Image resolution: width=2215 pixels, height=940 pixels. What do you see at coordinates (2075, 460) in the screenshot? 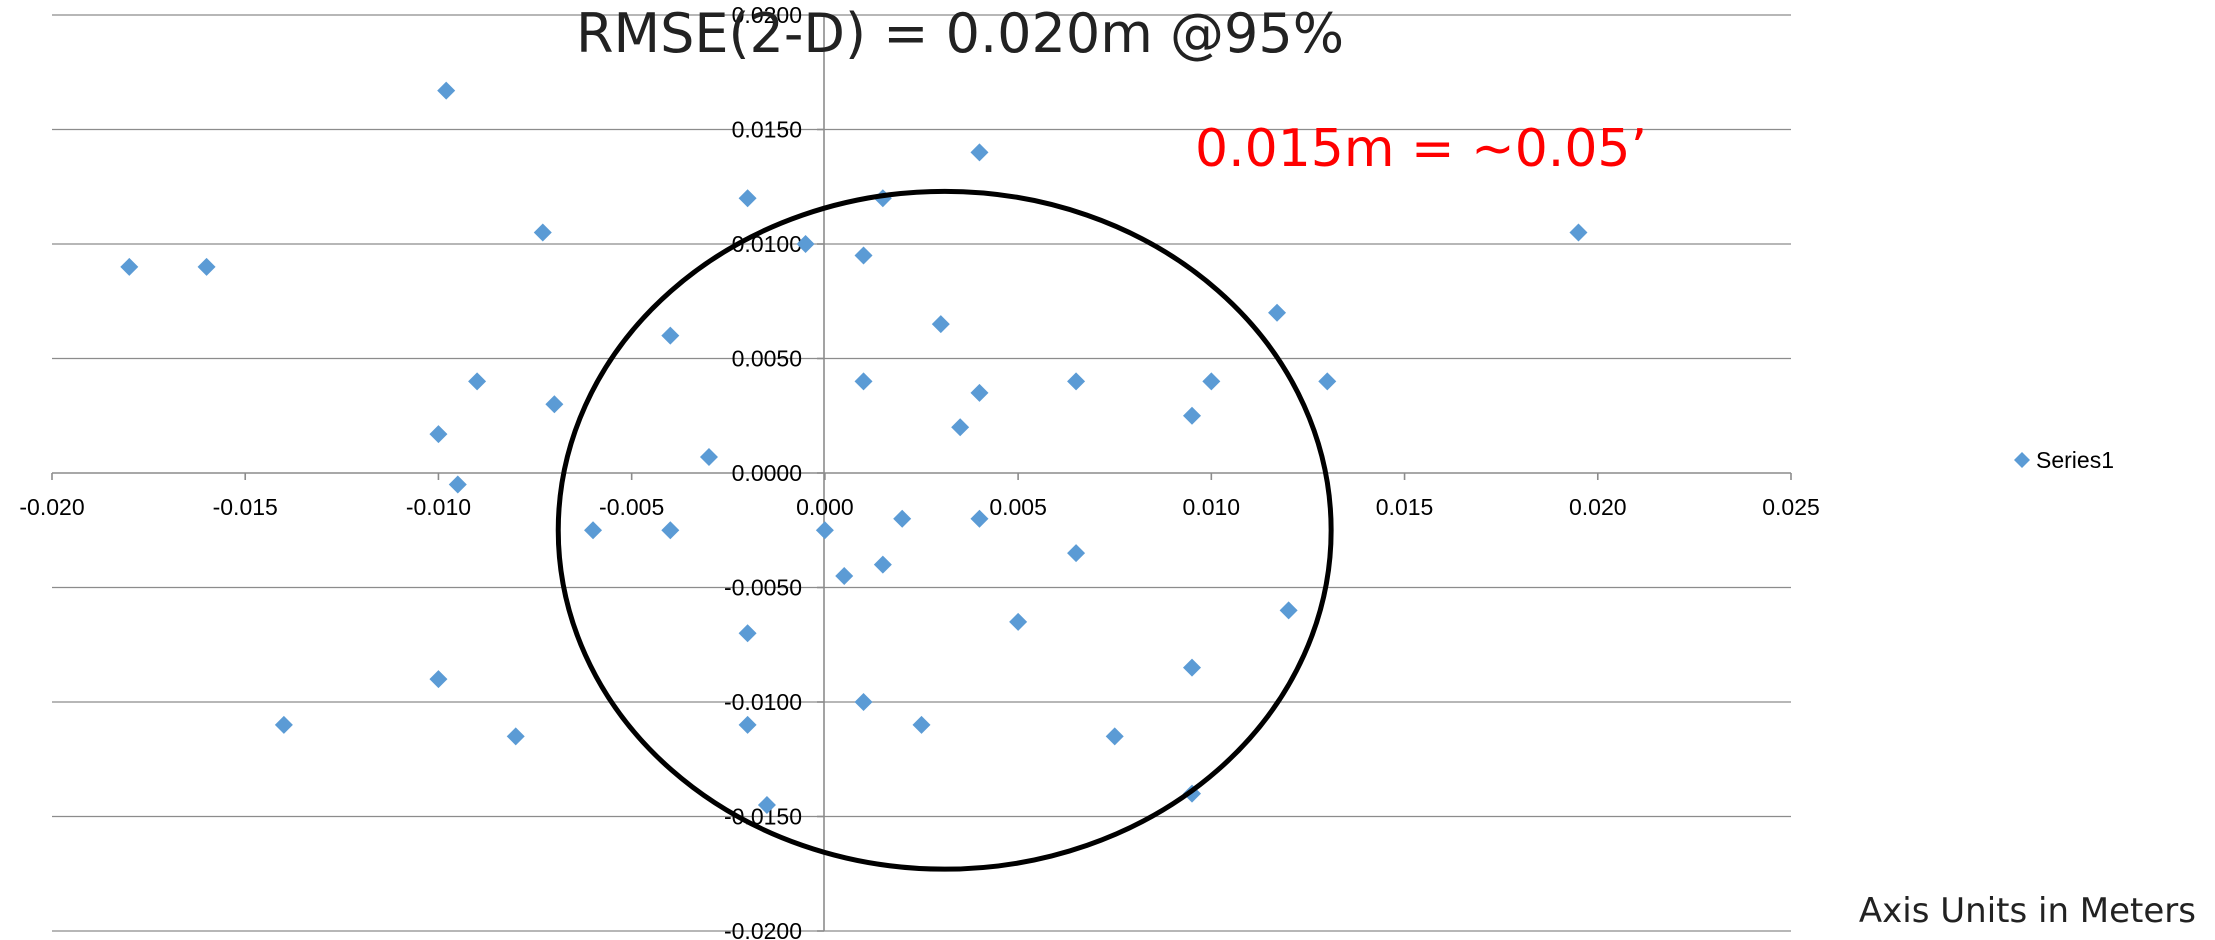
I see `legend-label: Series1` at bounding box center [2075, 460].